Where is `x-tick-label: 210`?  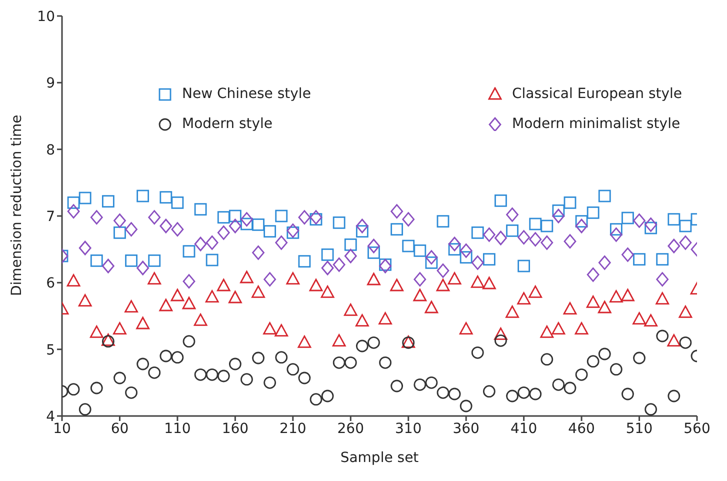 x-tick-label: 210 is located at coordinates (293, 428).